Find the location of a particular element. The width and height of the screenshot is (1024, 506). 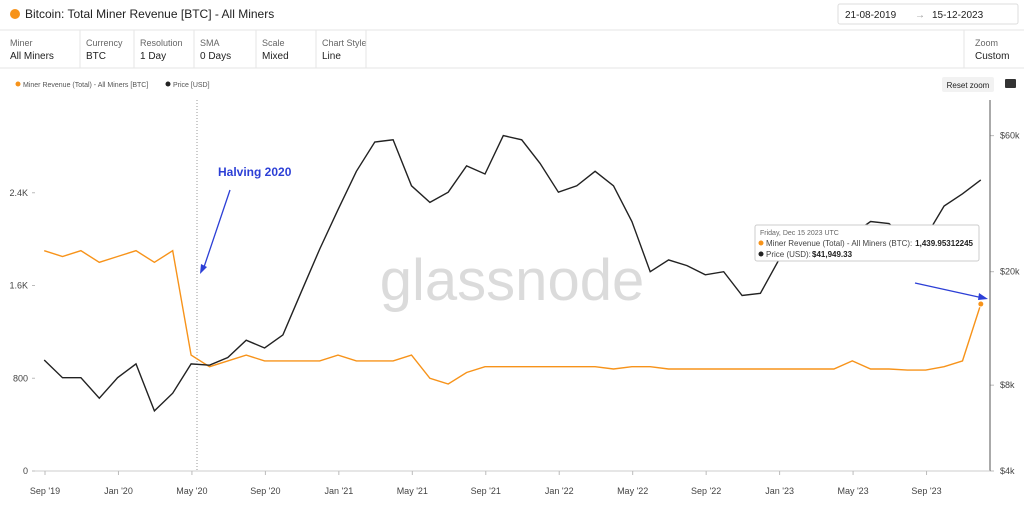

filter-value: 0 Days is located at coordinates (215, 56).